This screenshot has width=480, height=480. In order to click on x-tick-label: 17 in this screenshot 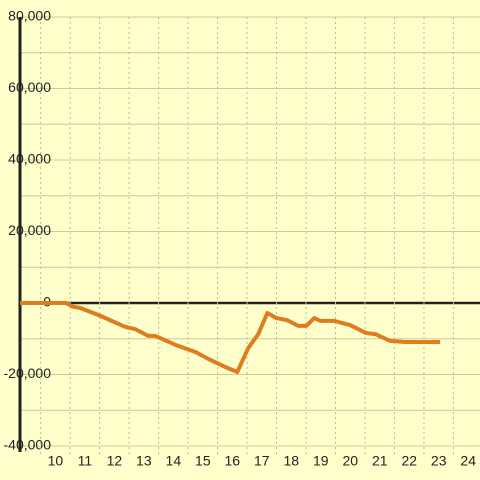, I will do `click(262, 461)`.